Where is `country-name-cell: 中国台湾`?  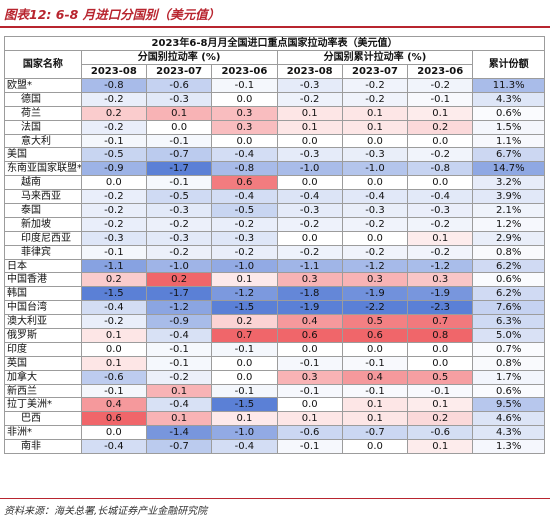
country-name-cell: 中国台湾 is located at coordinates (43, 308).